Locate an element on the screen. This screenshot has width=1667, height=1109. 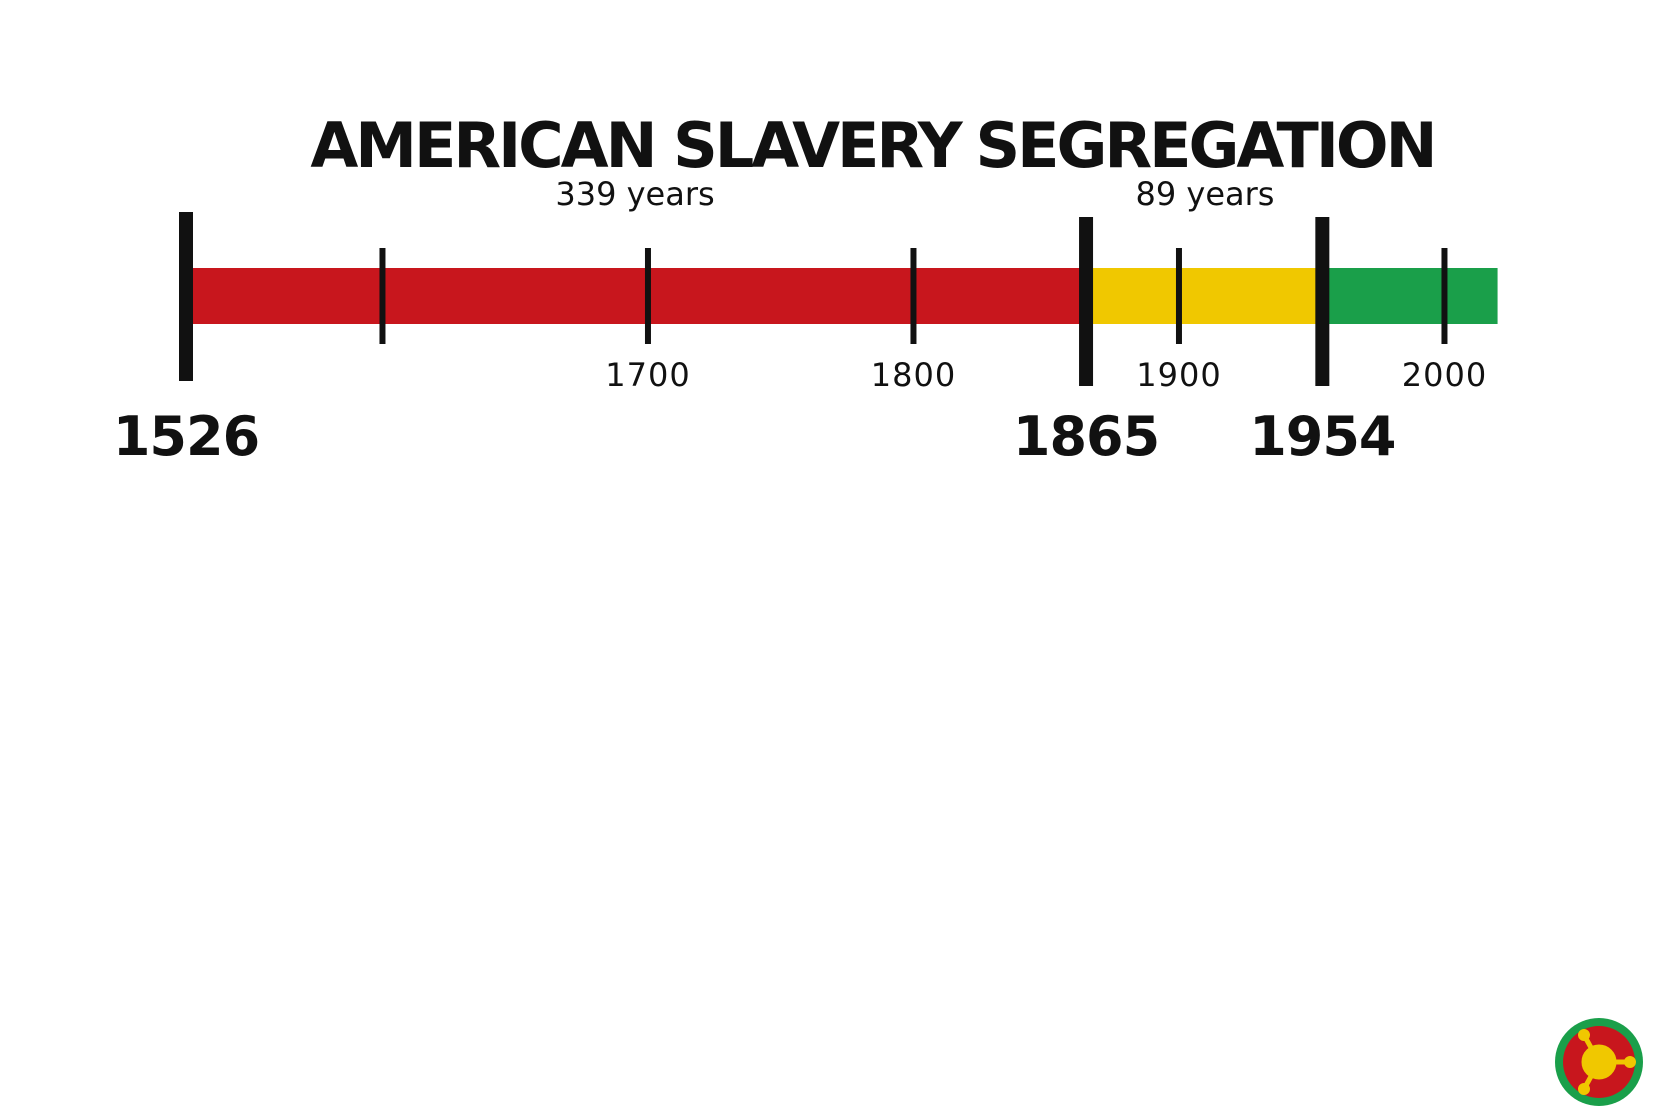
milestone-label: 1954 is located at coordinates (1322, 436).